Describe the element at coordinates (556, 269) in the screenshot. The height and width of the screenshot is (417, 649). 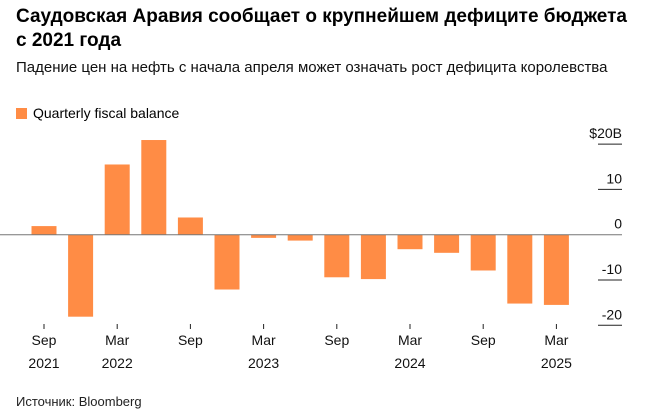
I see `bar-q1-2025` at that location.